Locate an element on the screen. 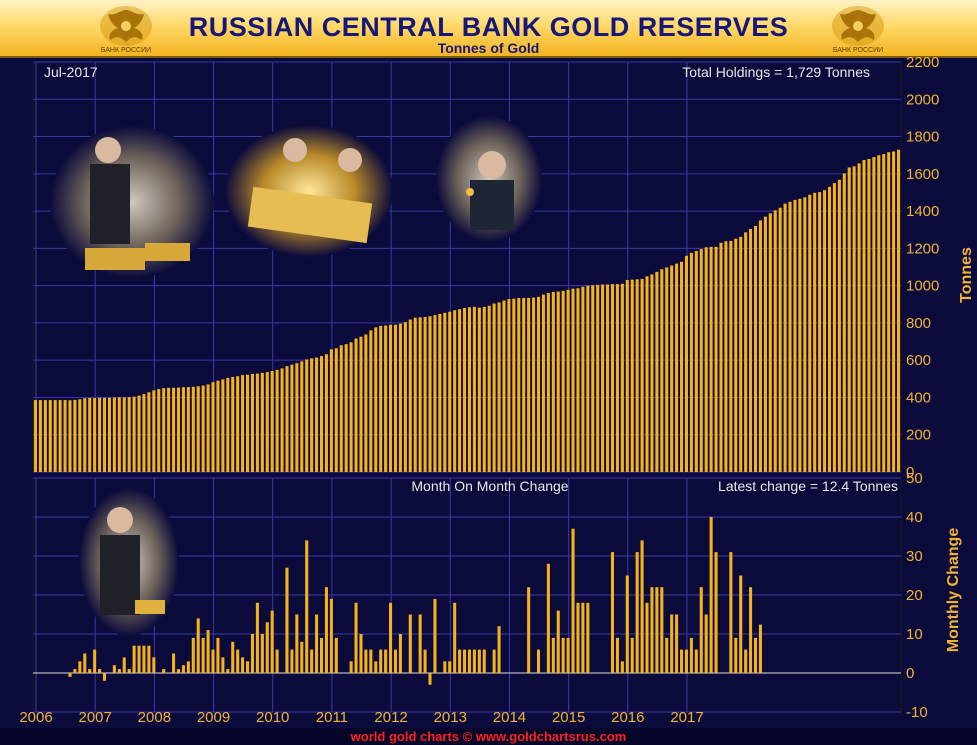  total-holdings-label: Total Holdings = 1,729 Tonnes is located at coordinates (776, 72).